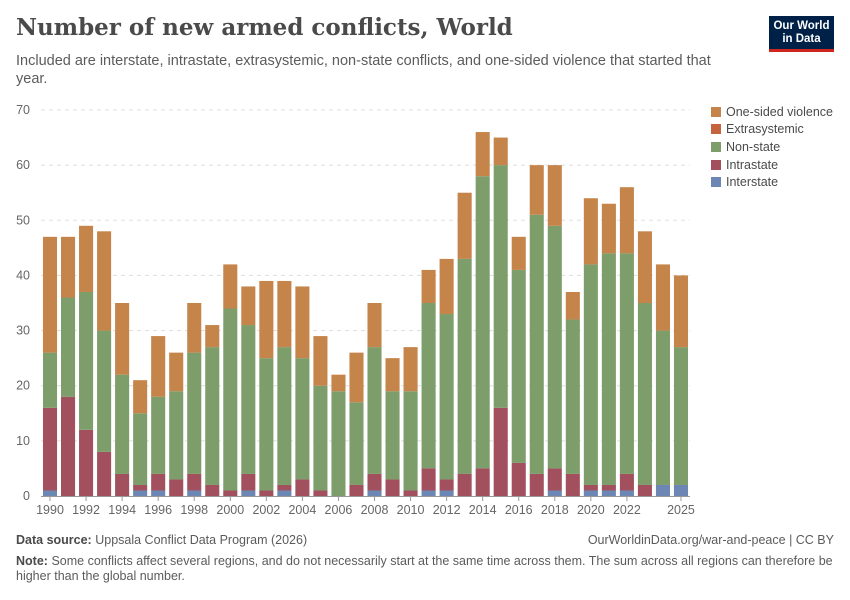  I want to click on bar-non-state-1995, so click(140, 449).